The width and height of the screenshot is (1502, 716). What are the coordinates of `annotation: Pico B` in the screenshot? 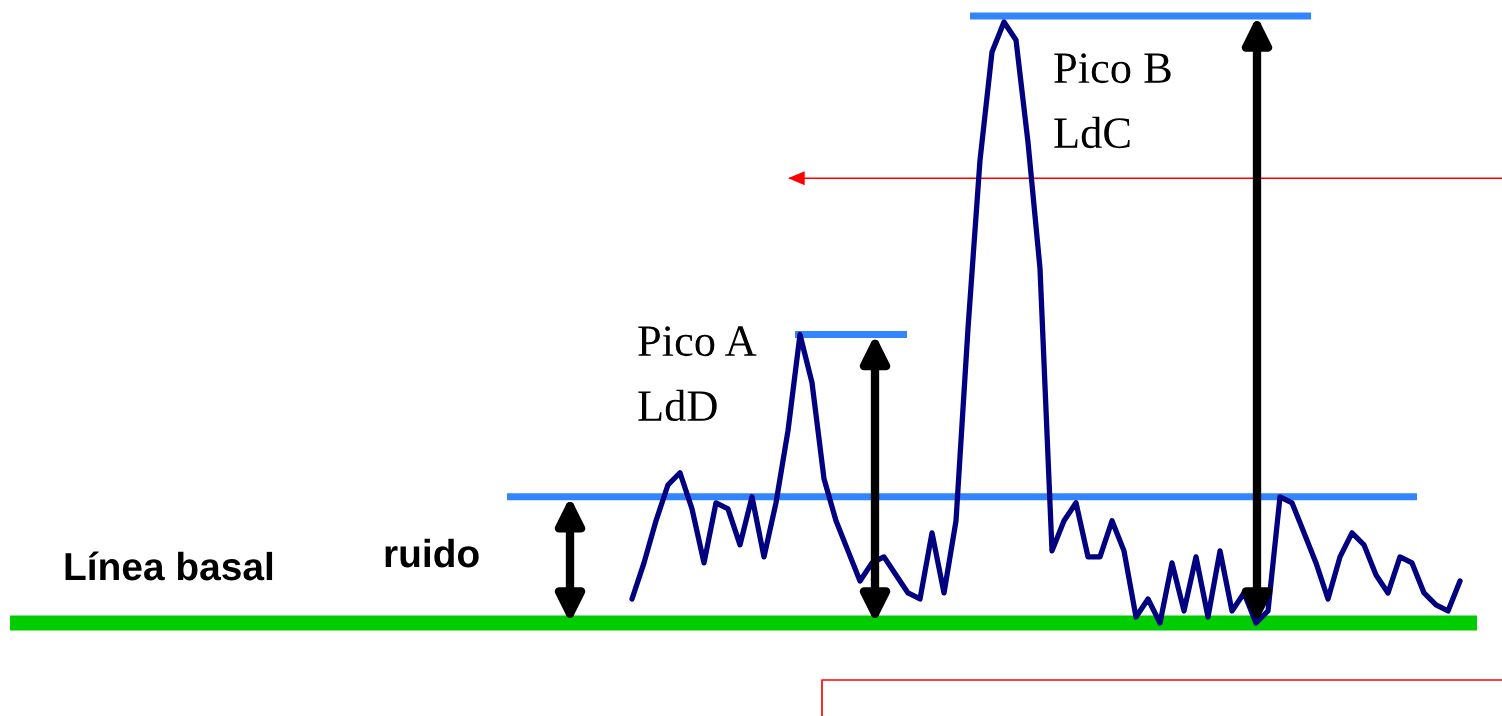 It's located at (1112, 68).